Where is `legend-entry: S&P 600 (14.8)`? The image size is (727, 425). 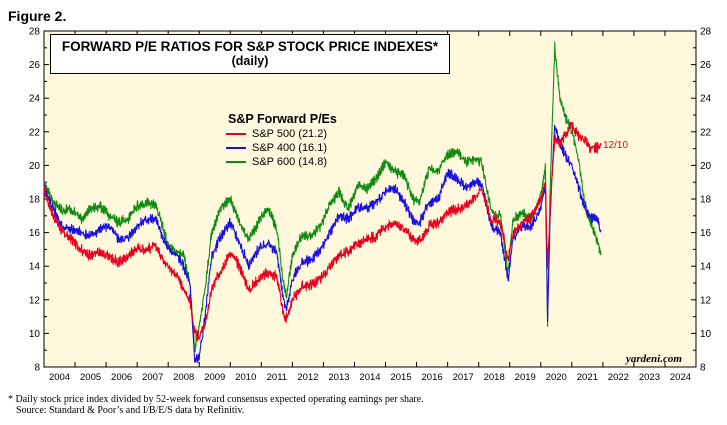 legend-entry: S&P 600 (14.8) is located at coordinates (281, 162).